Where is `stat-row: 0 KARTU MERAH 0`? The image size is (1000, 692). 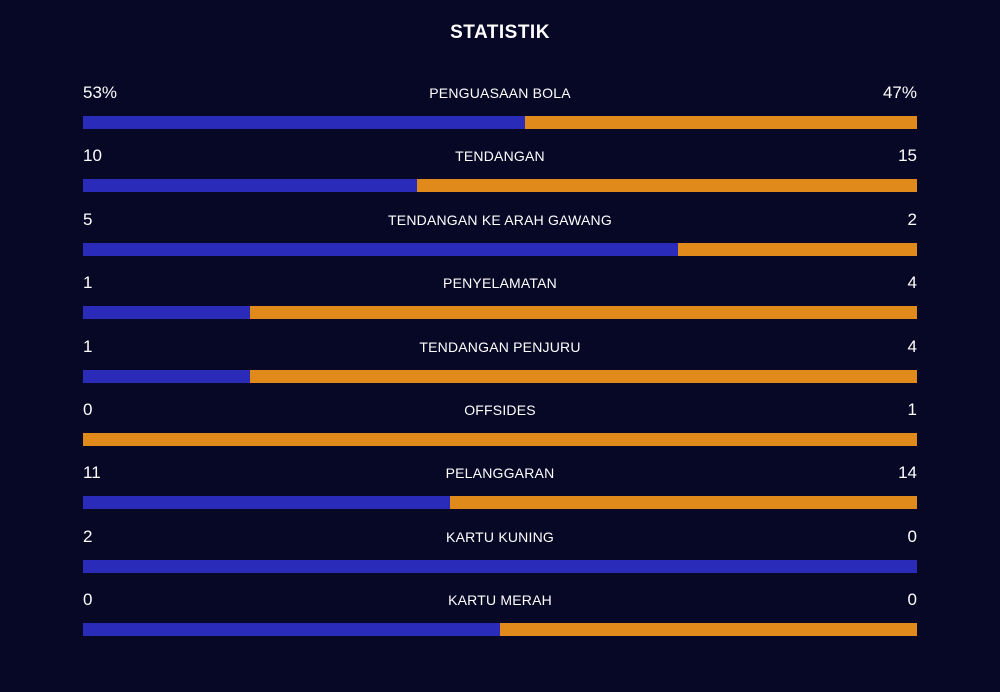
stat-row: 0 KARTU MERAH 0 is located at coordinates (500, 619).